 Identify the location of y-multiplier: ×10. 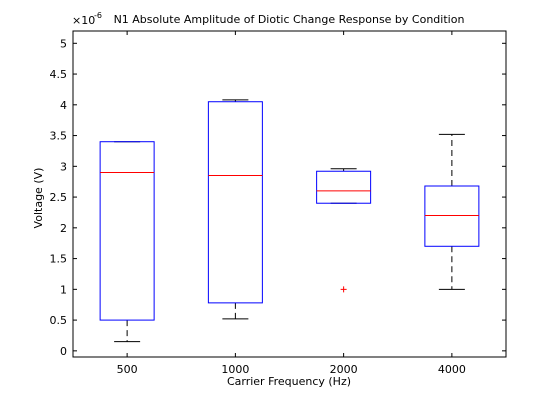
(83, 20).